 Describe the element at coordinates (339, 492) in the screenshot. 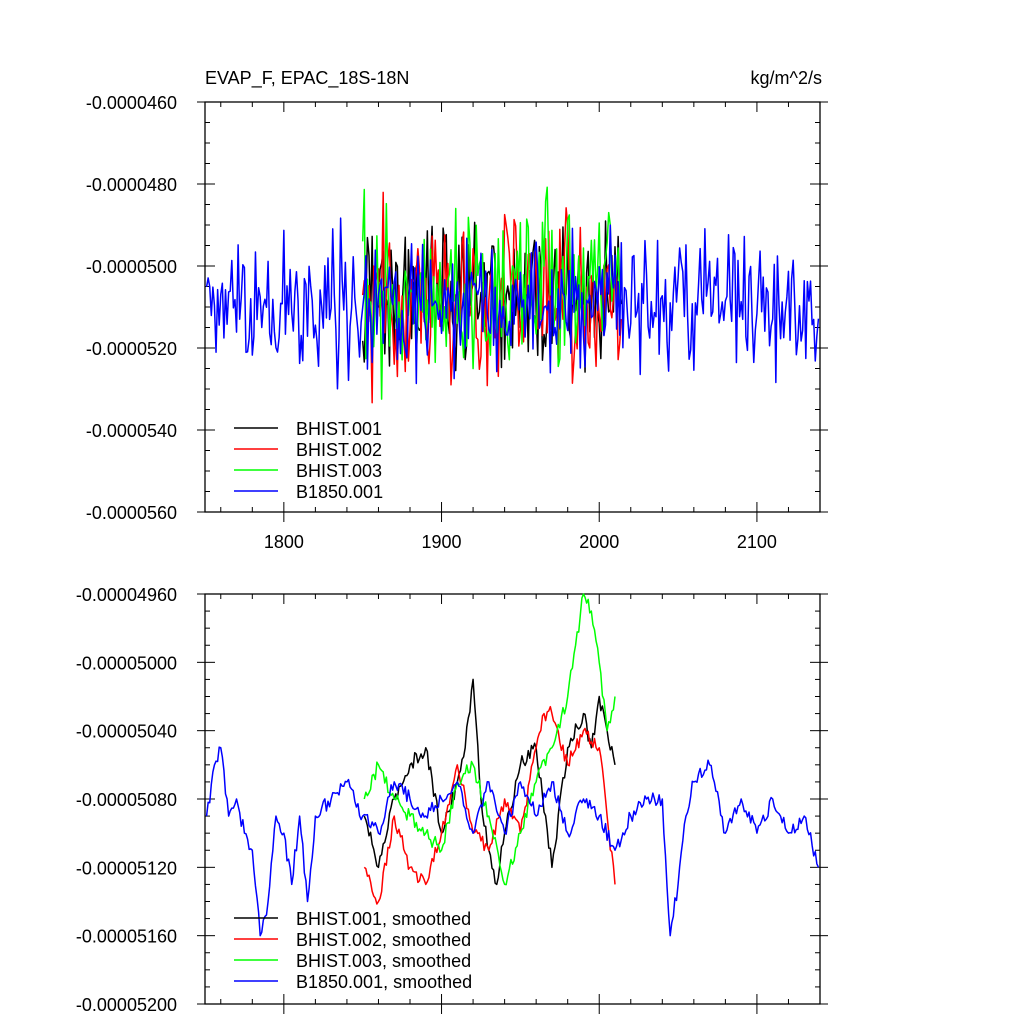

I see `top-legend-label: B1850.001` at that location.